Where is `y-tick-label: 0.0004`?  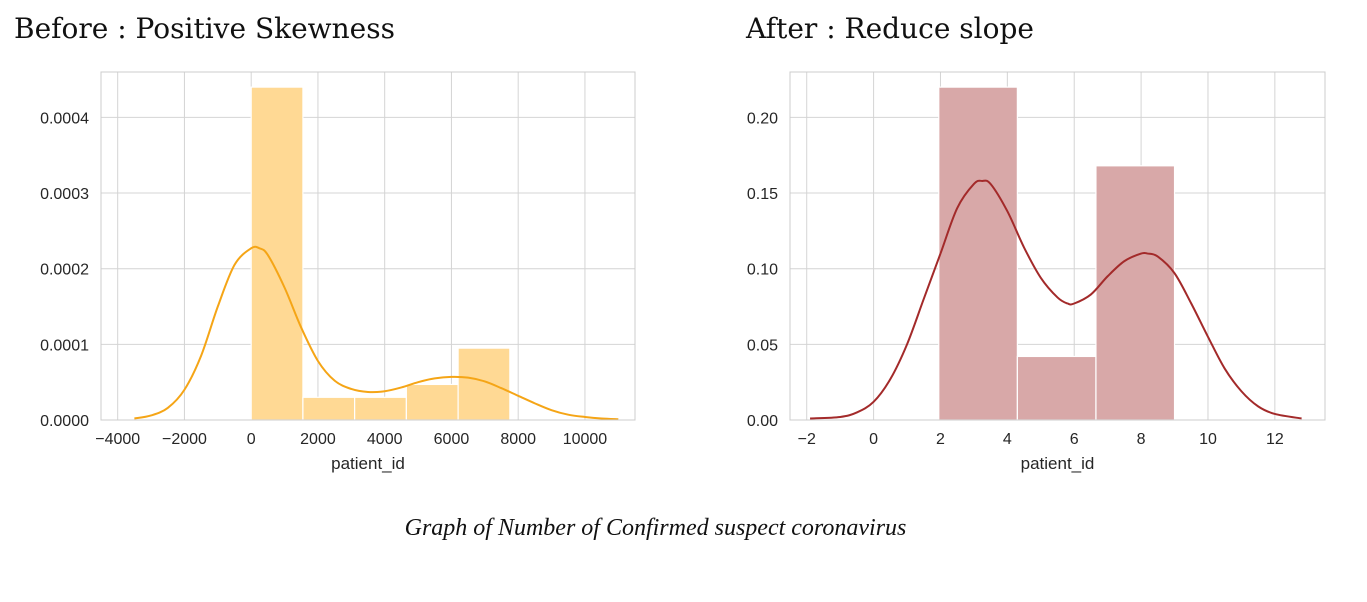 y-tick-label: 0.0004 is located at coordinates (64, 118).